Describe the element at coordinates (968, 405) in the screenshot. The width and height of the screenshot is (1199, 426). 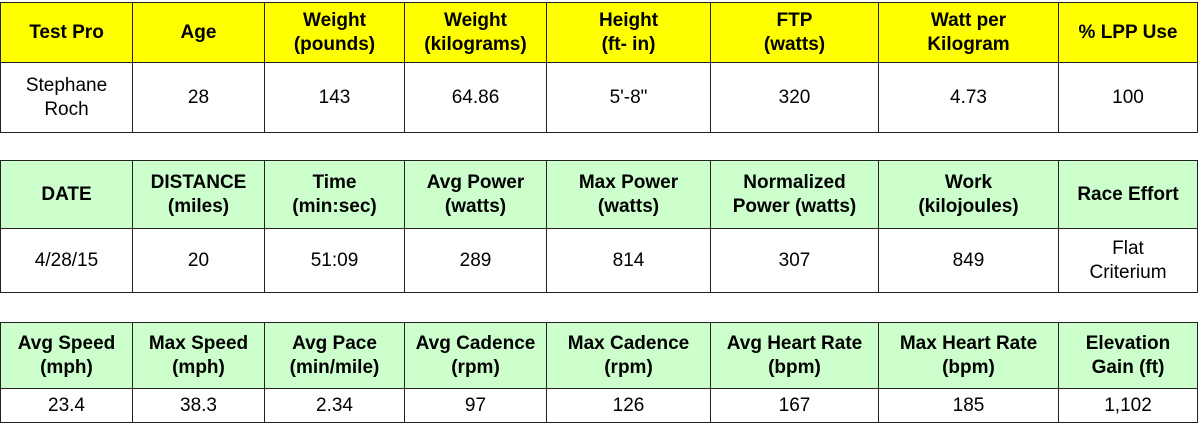
I see `data-cell: 185` at that location.